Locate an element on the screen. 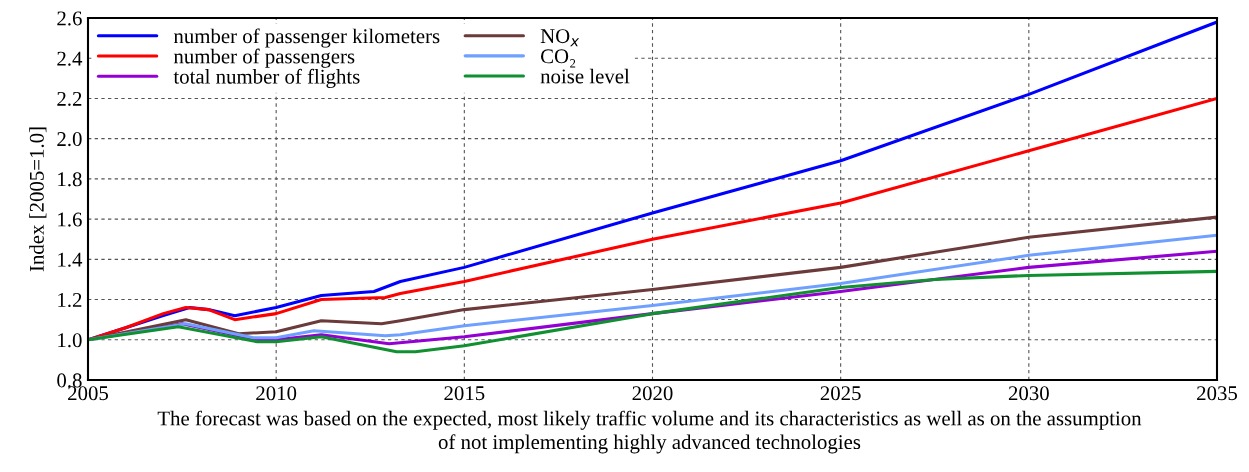 The width and height of the screenshot is (1249, 472). y-tick-label: 1.0 is located at coordinates (70, 340).